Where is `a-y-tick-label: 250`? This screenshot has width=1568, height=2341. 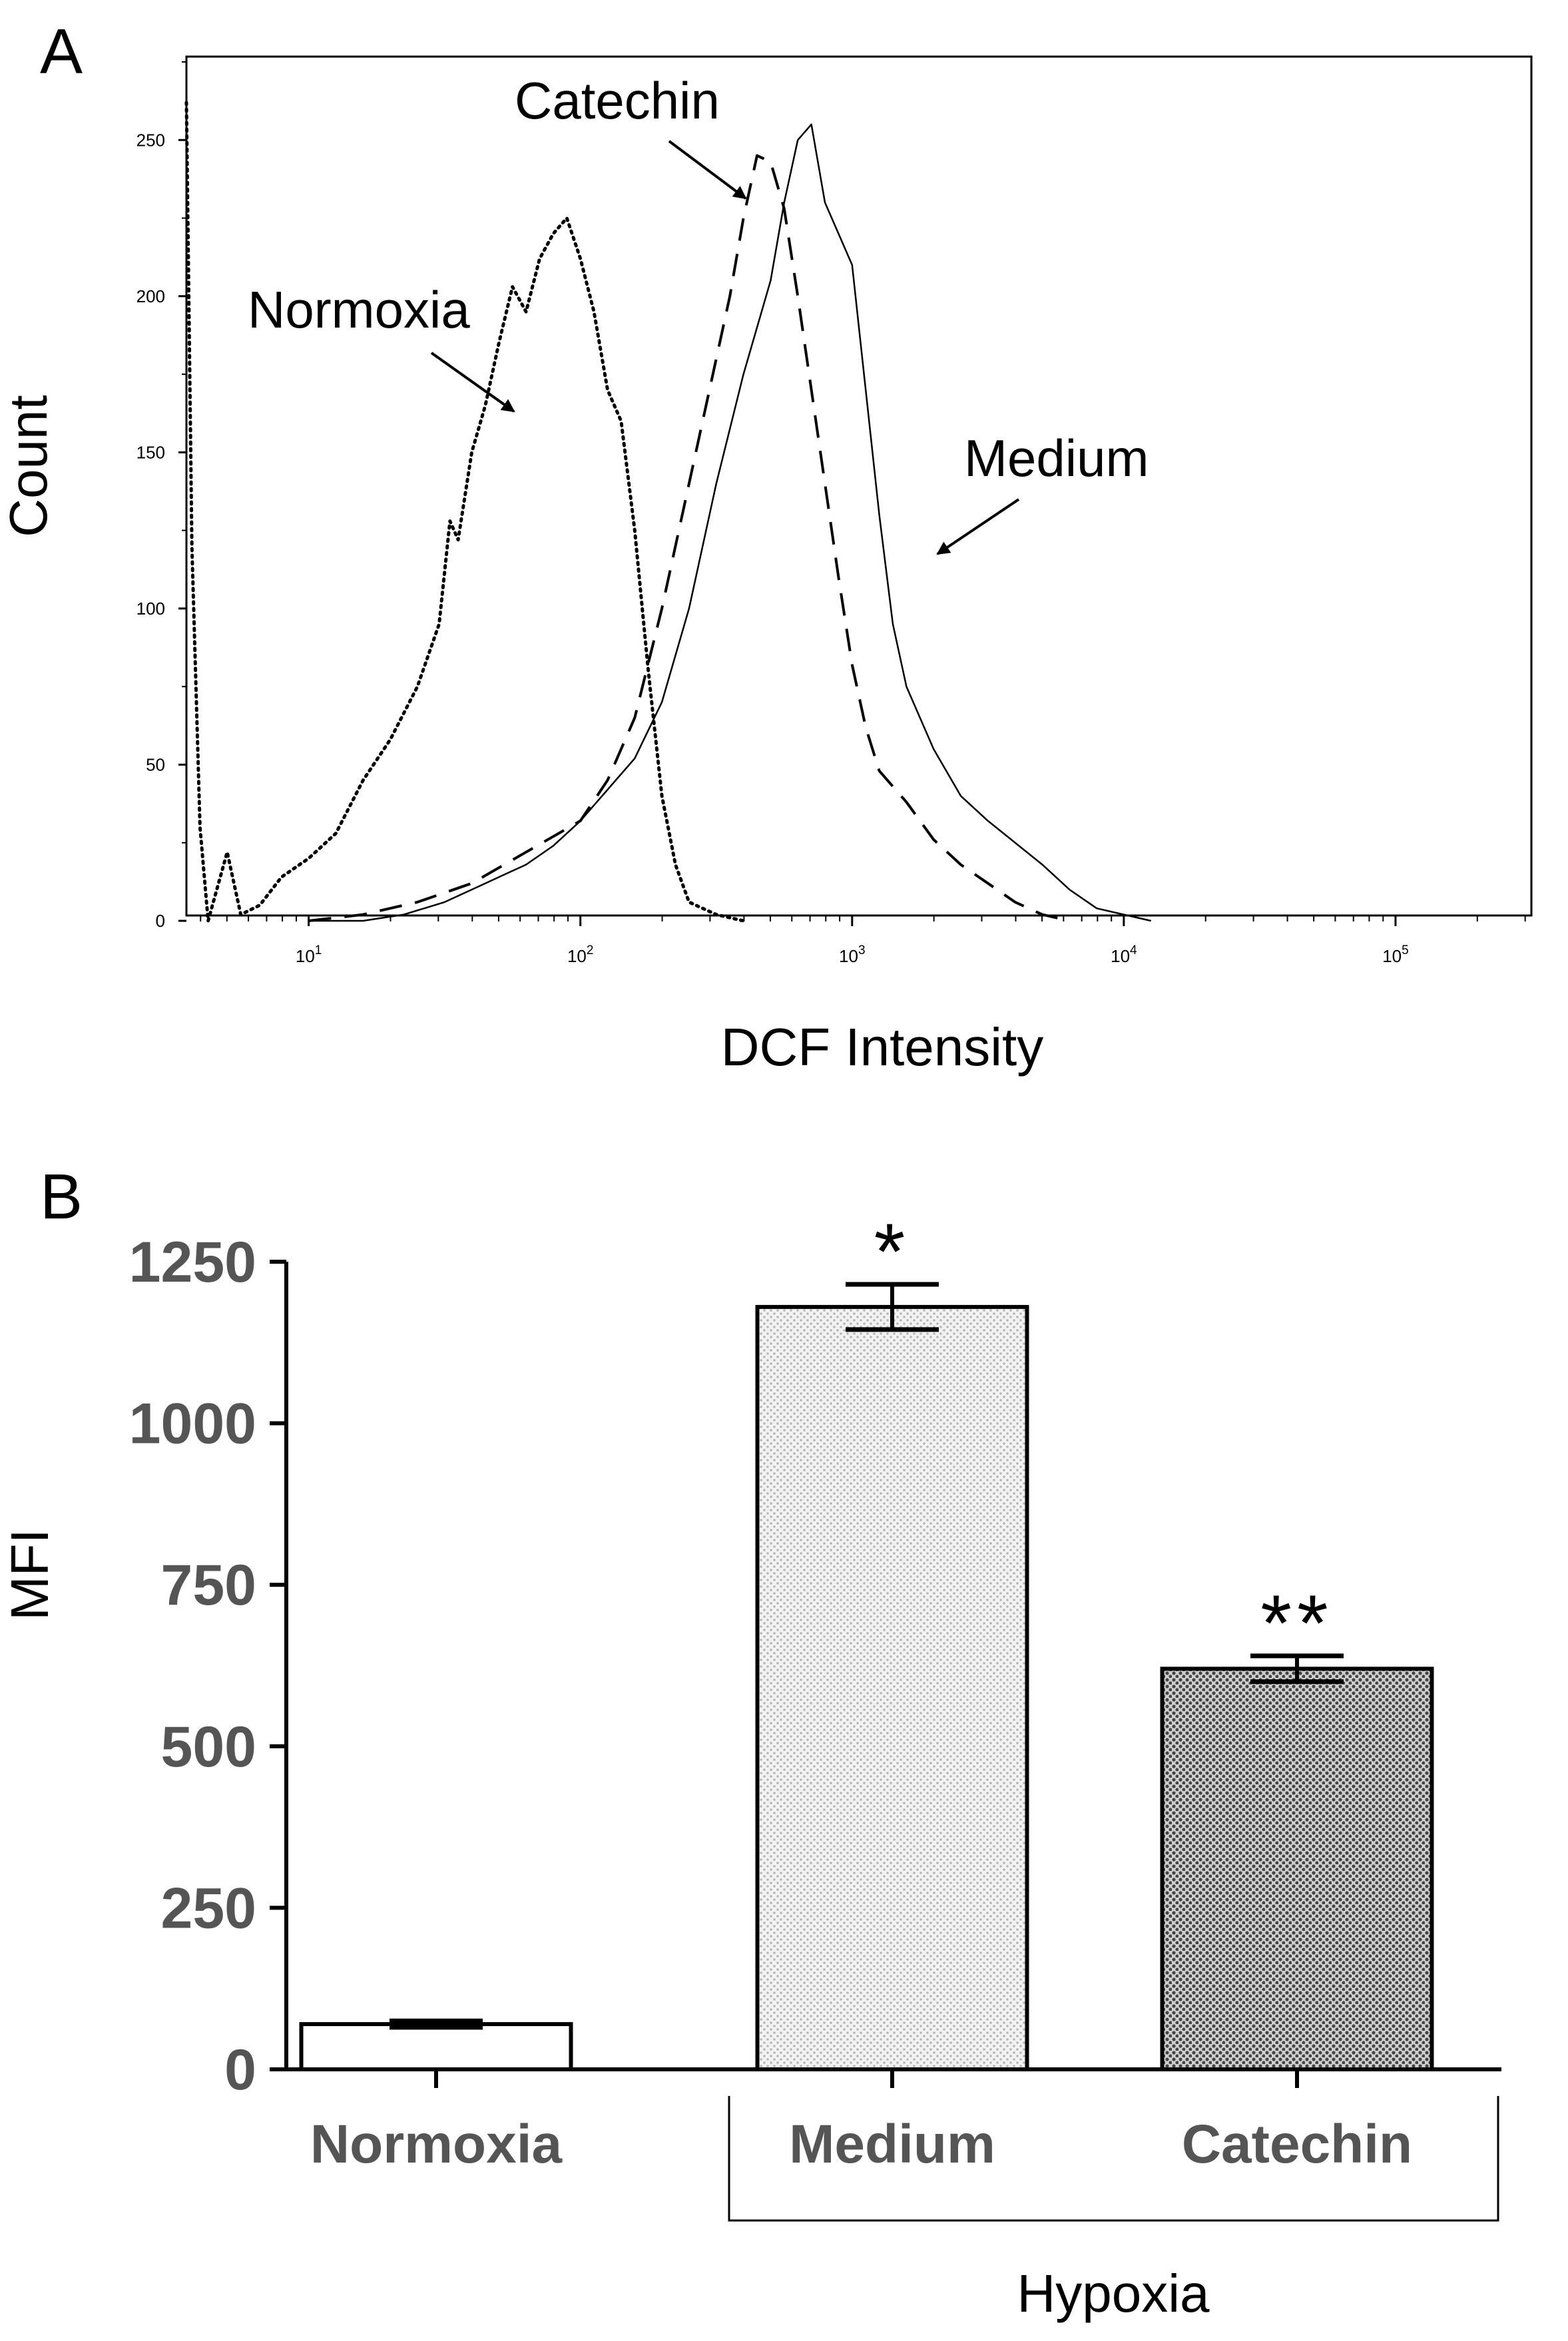
a-y-tick-label: 250 is located at coordinates (150, 140).